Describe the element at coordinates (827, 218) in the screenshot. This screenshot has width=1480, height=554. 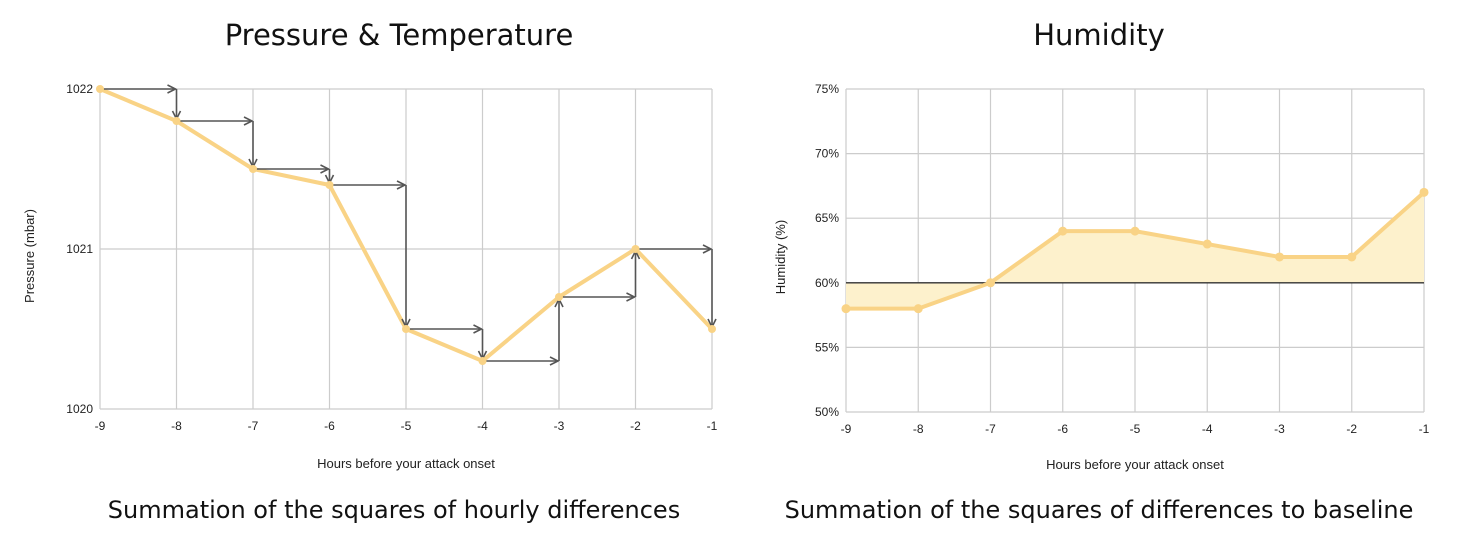
I see `y-tick-label: 65%` at that location.